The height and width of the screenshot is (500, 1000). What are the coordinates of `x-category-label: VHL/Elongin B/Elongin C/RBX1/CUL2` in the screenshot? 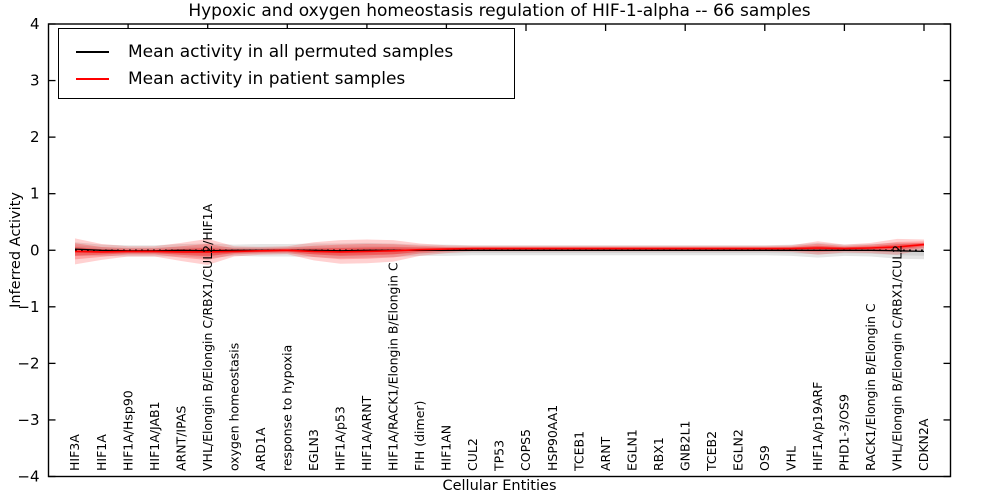 It's located at (897, 358).